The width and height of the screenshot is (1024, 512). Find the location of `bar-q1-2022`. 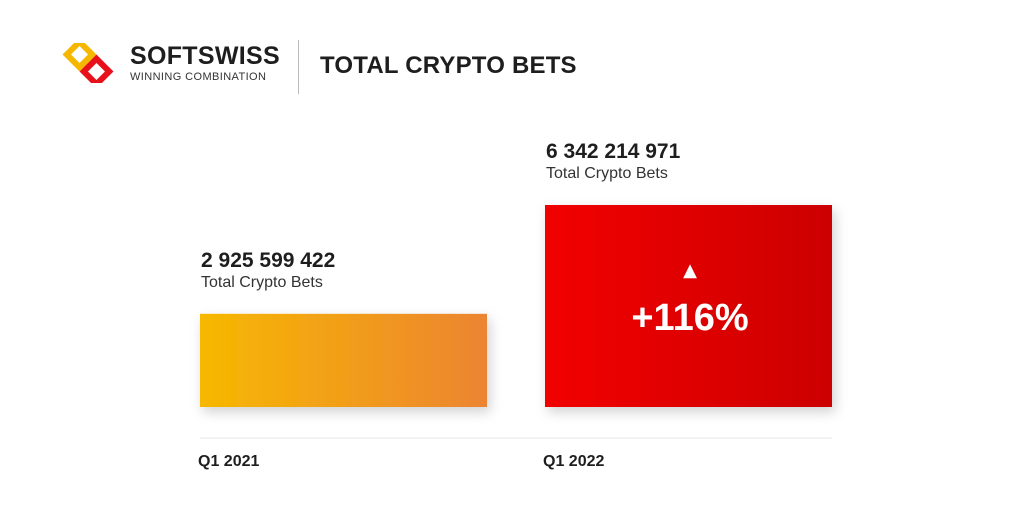

bar-q1-2022 is located at coordinates (688, 306).